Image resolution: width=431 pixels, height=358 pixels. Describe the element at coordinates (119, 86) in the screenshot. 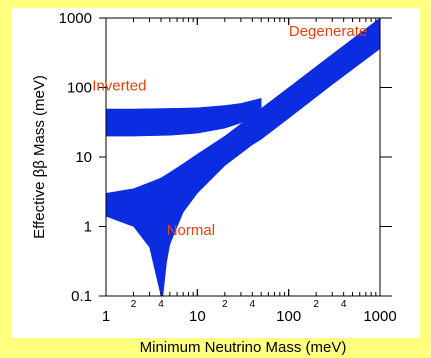

I see `annotation-inverted: Inverted` at that location.